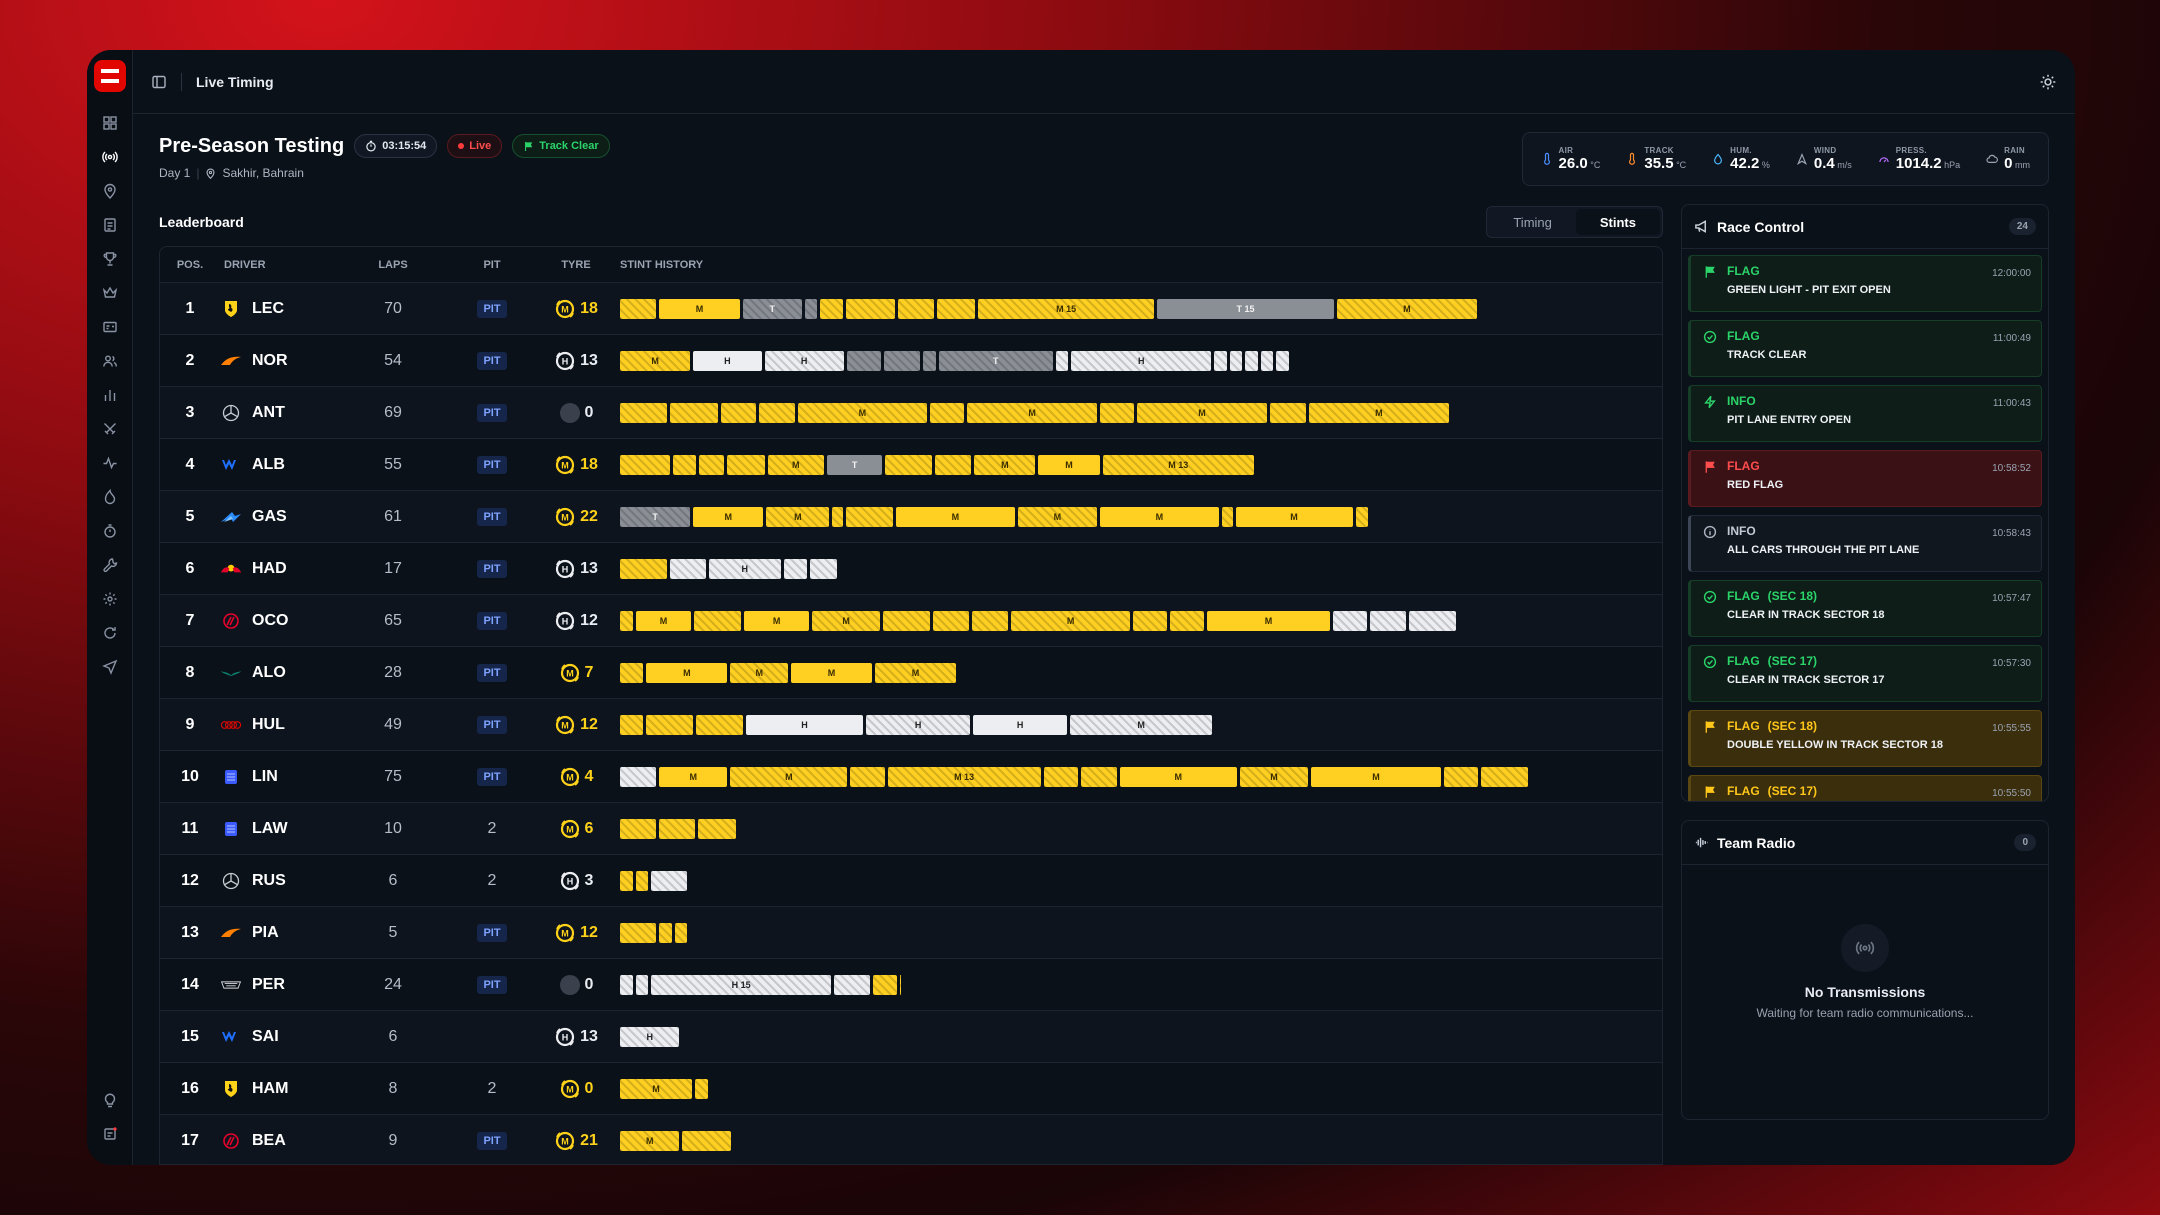 This screenshot has height=1215, width=2160. Describe the element at coordinates (911, 569) in the screenshot. I see `table-row: 6 HAD 17 PIT H 13 H` at that location.